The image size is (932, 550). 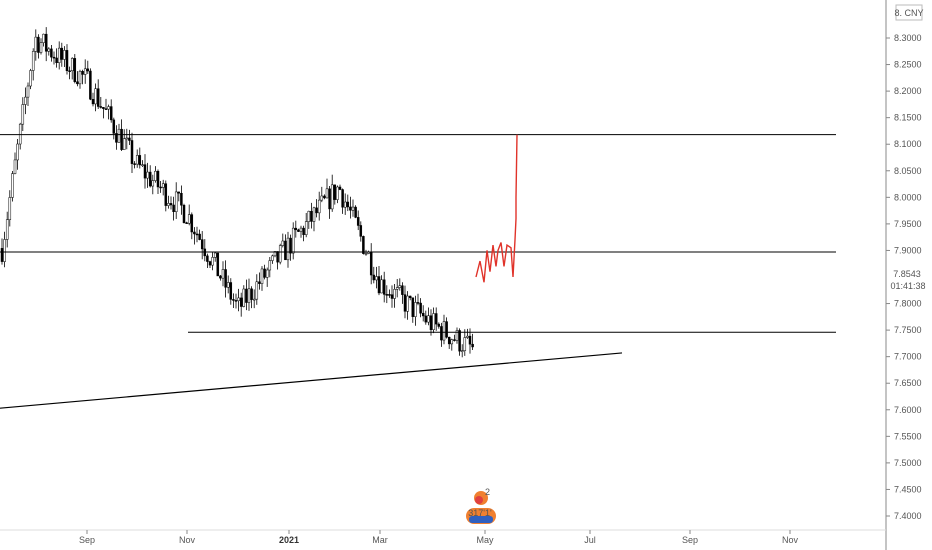 What do you see at coordinates (909, 12) in the screenshot?
I see `symbol-box` at bounding box center [909, 12].